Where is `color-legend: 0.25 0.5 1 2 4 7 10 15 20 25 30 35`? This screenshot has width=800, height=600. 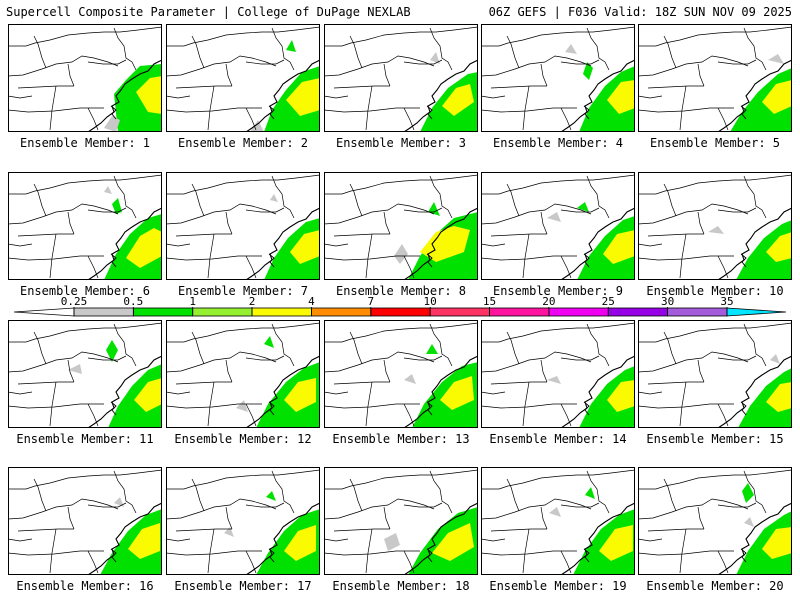
color-legend: 0.25 0.5 1 2 4 7 10 15 20 25 30 35 is located at coordinates (400, 309).